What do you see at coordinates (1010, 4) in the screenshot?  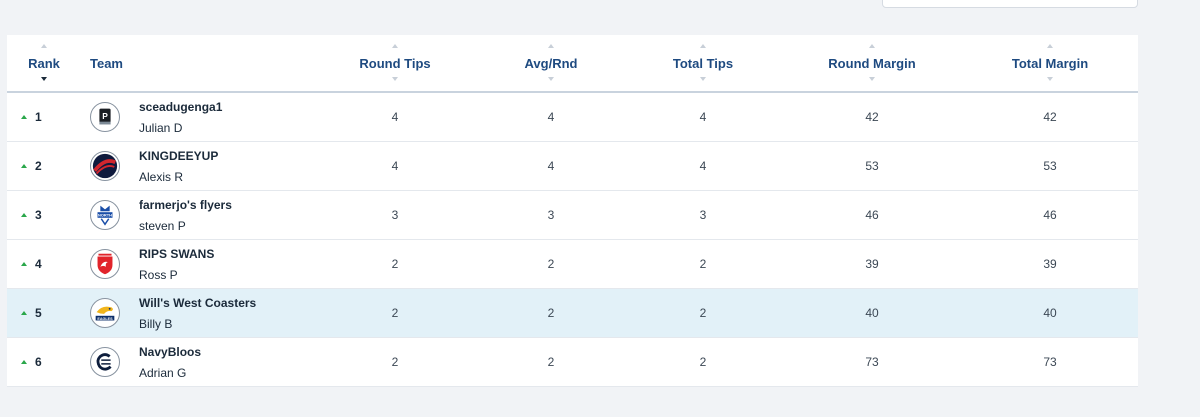 I see `top-dropdown` at bounding box center [1010, 4].